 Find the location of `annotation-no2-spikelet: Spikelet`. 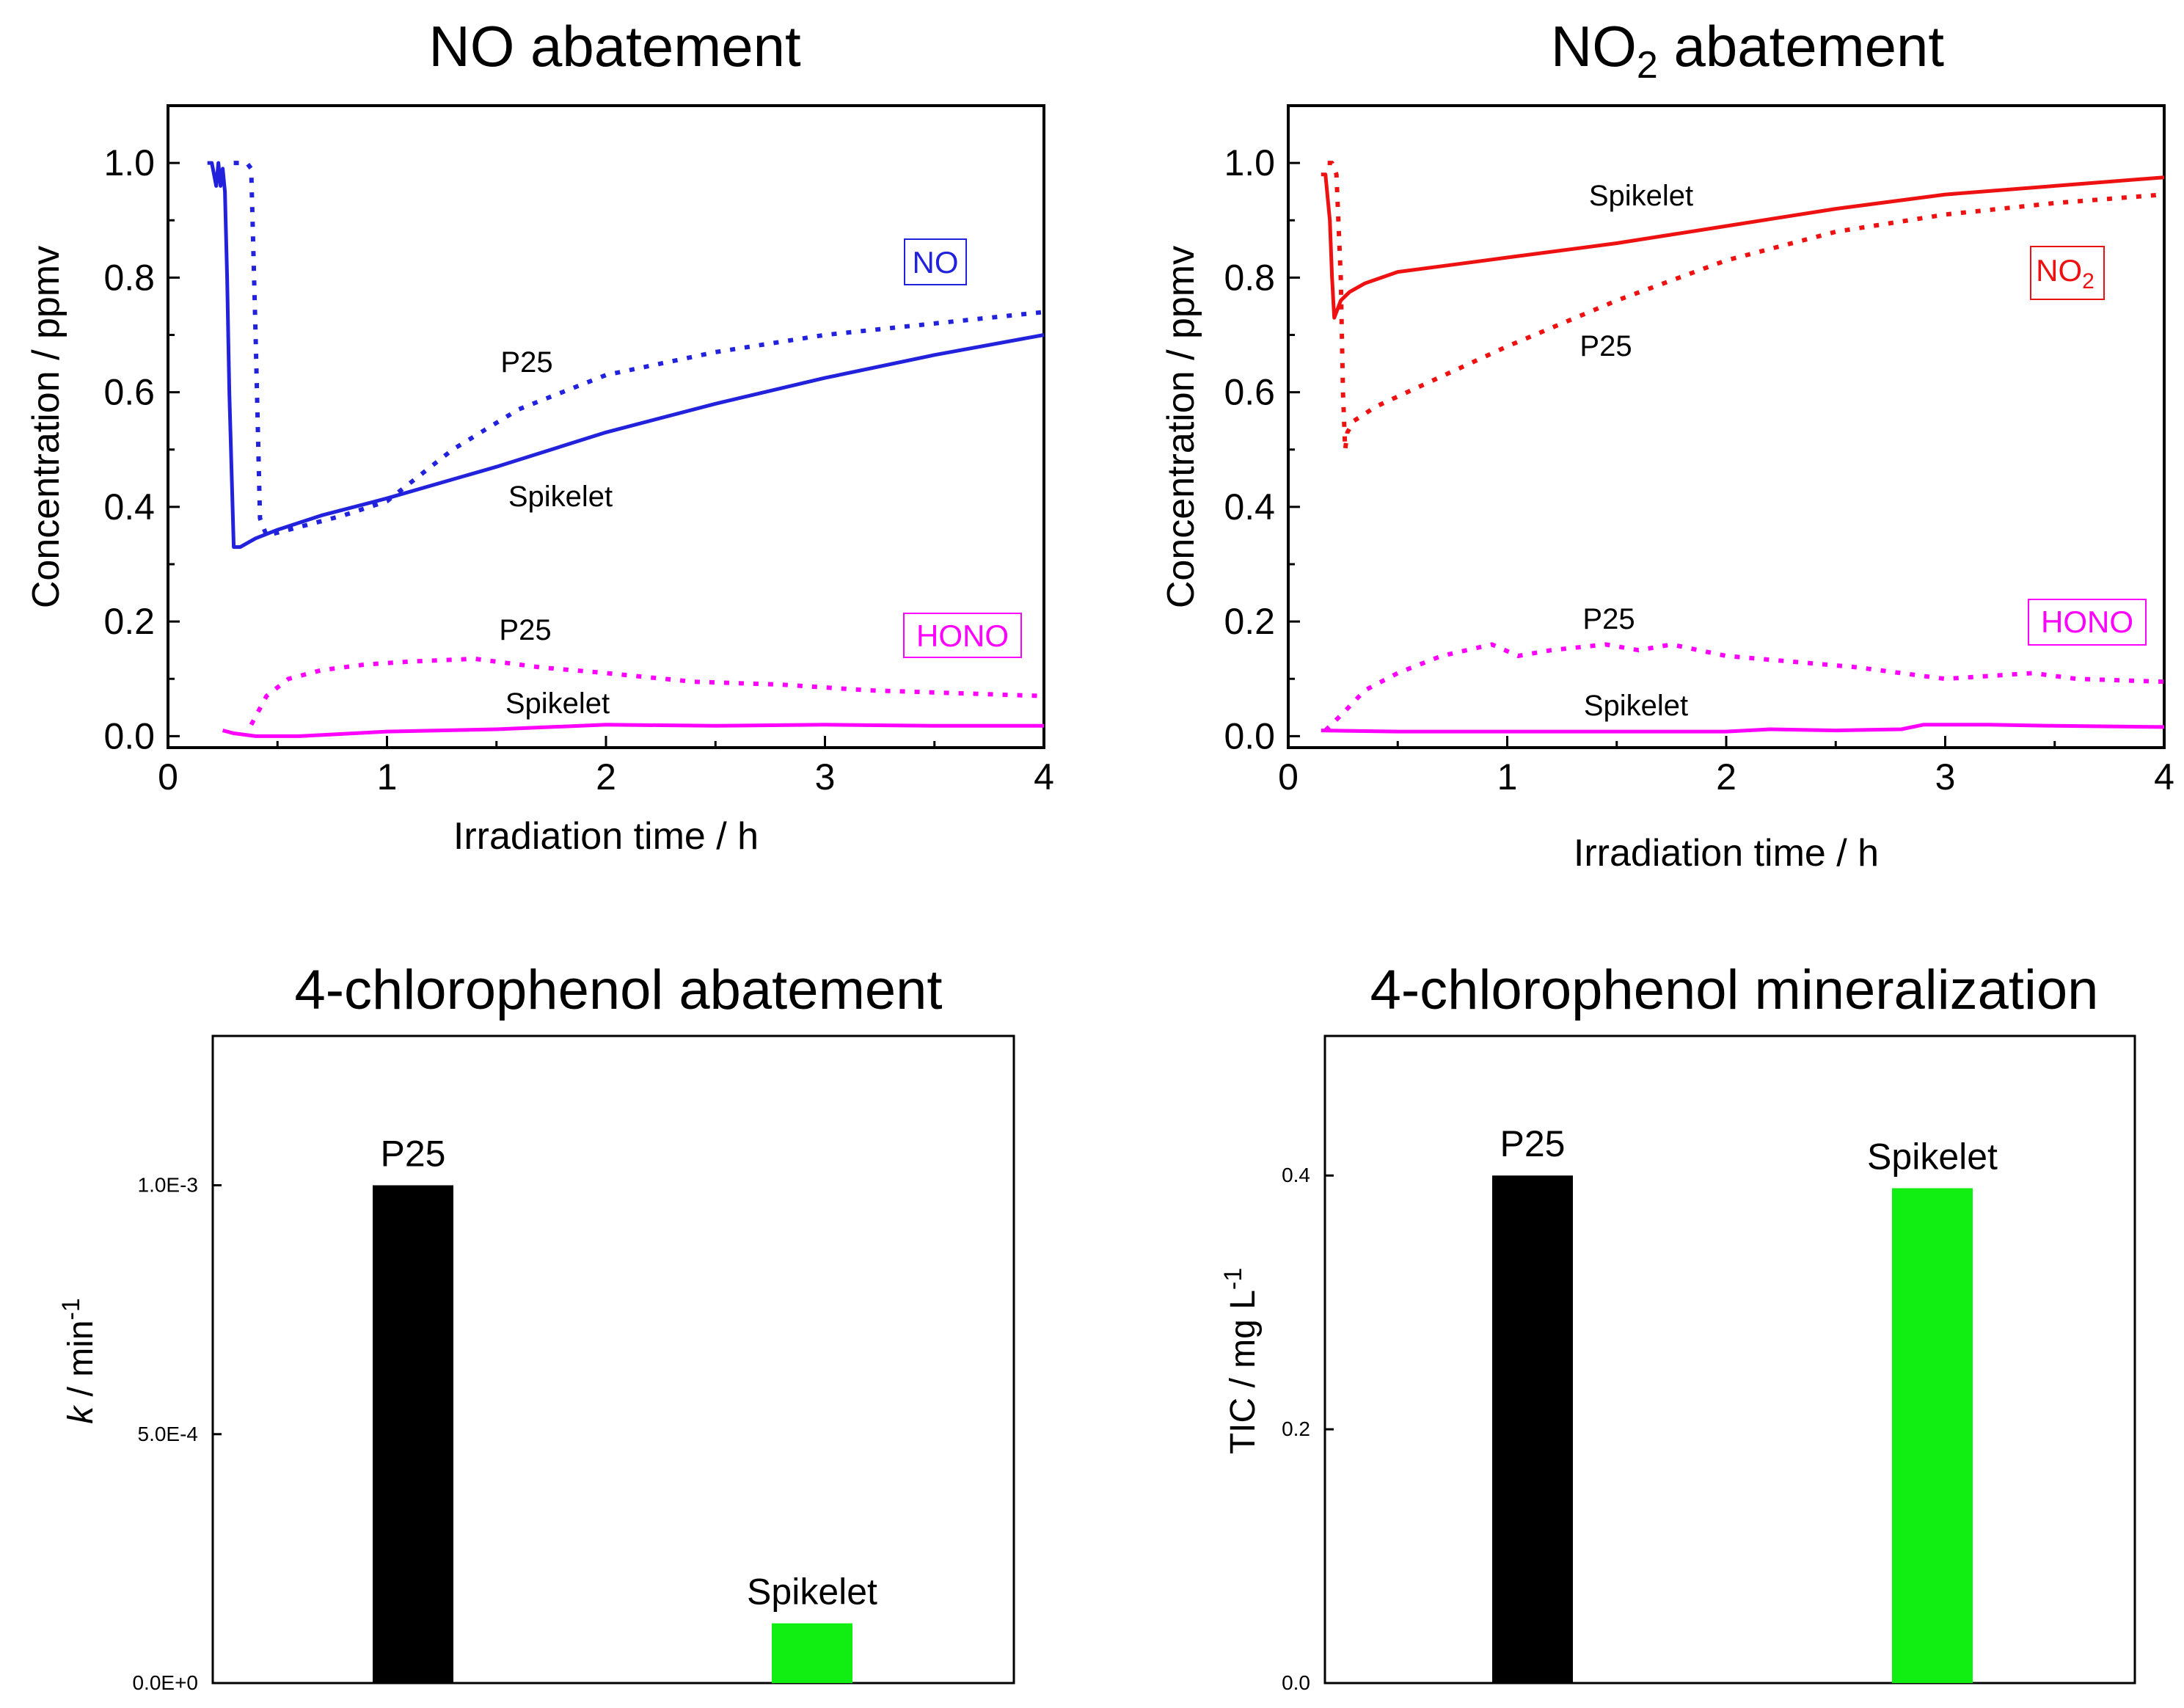

annotation-no2-spikelet: Spikelet is located at coordinates (1641, 196).